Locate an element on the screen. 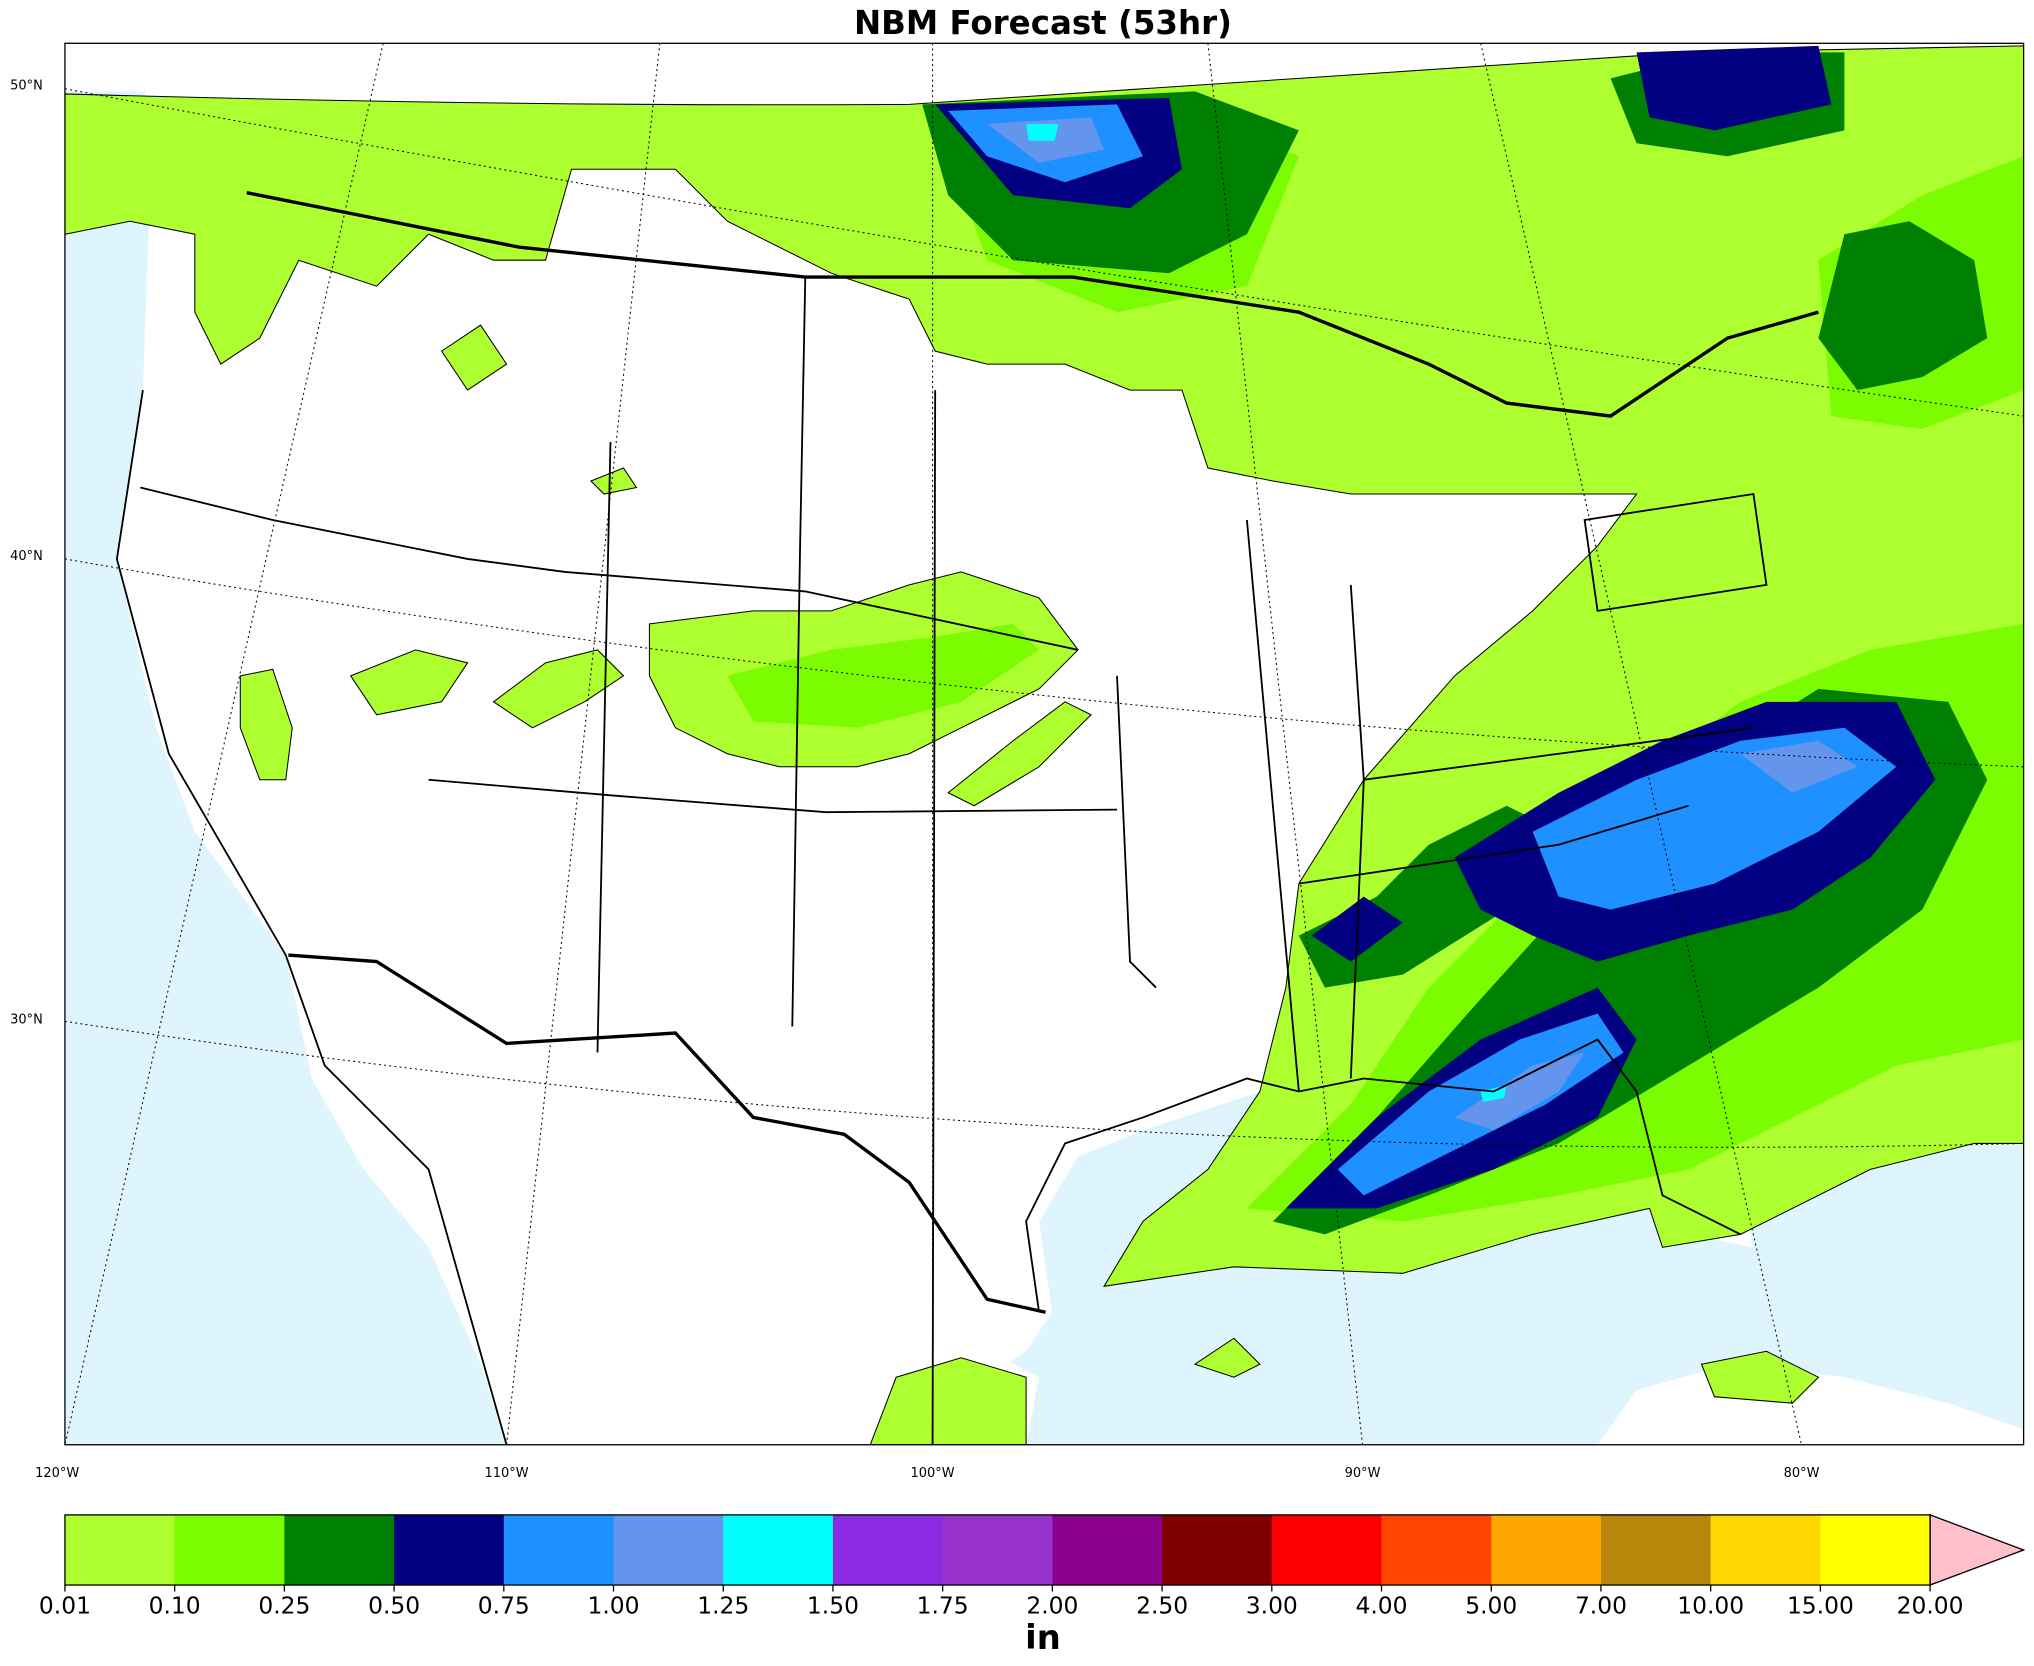  land-cuba is located at coordinates (1810, 1404).